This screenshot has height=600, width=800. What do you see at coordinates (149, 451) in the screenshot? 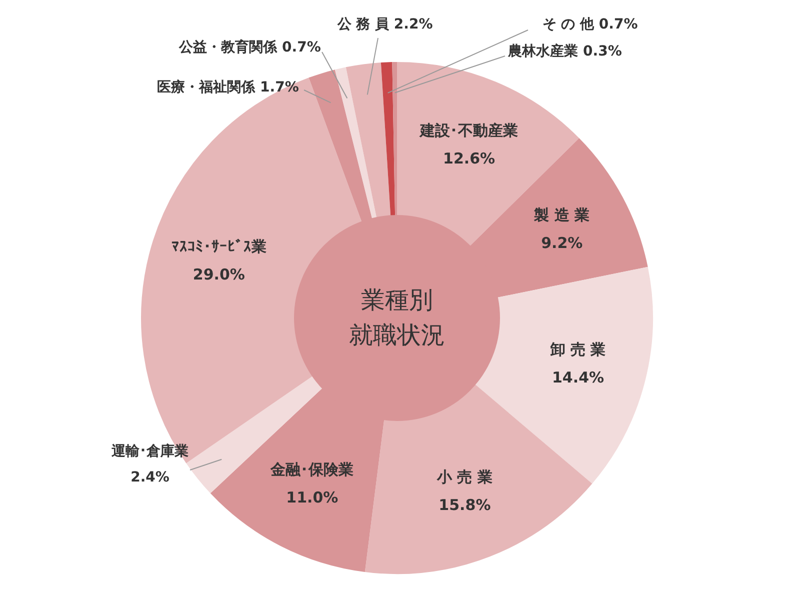
I see `slice-label: 運輸･倉庫業` at bounding box center [149, 451].